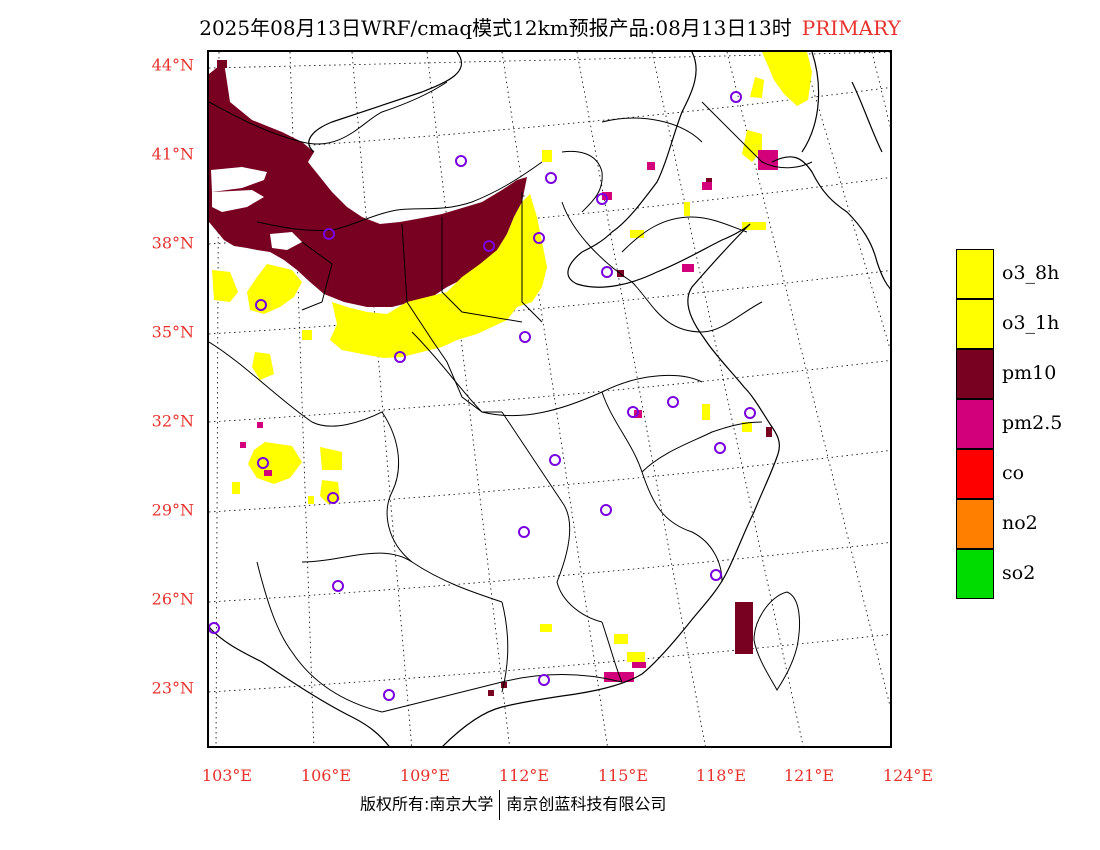 This screenshot has width=1100, height=850. What do you see at coordinates (1013, 473) in the screenshot?
I see `legend-label: co` at bounding box center [1013, 473].